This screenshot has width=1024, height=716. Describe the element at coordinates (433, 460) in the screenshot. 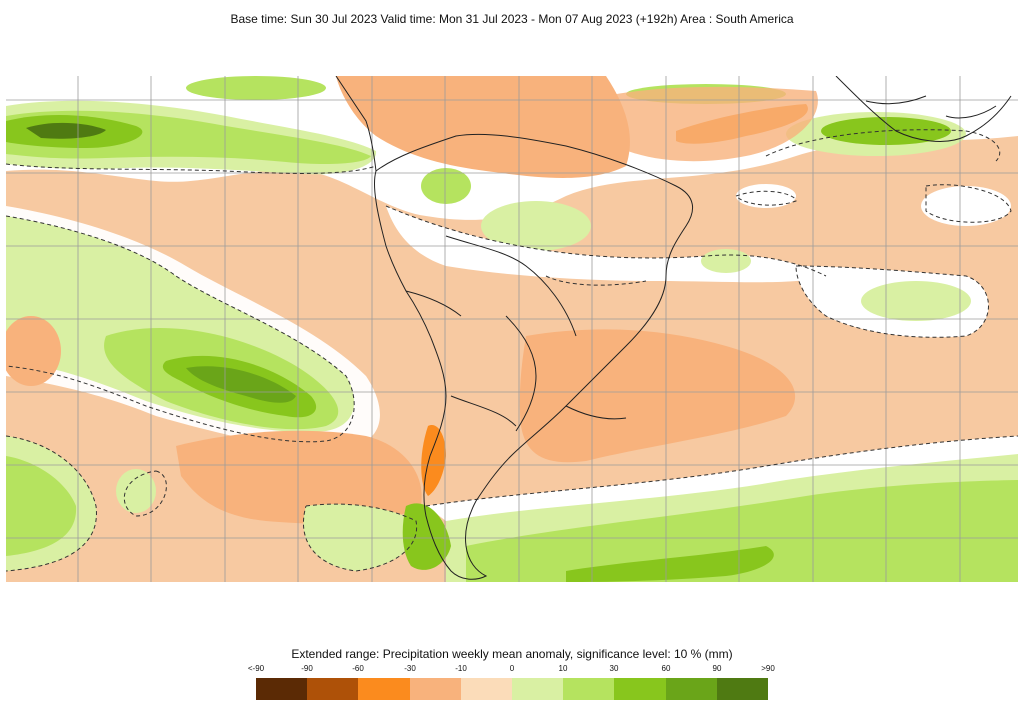

I see `dry-zone-chile` at that location.